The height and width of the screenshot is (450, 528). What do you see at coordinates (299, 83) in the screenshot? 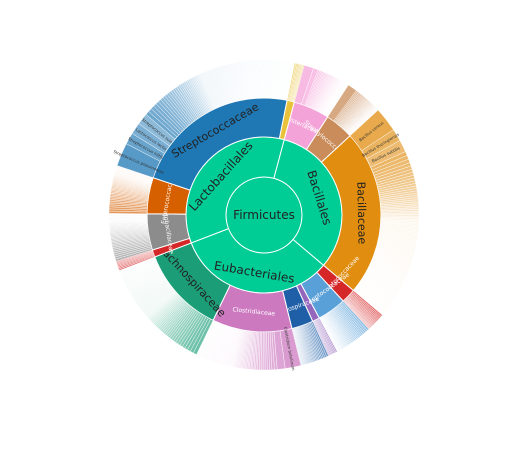
I see `species-arc` at bounding box center [299, 83].